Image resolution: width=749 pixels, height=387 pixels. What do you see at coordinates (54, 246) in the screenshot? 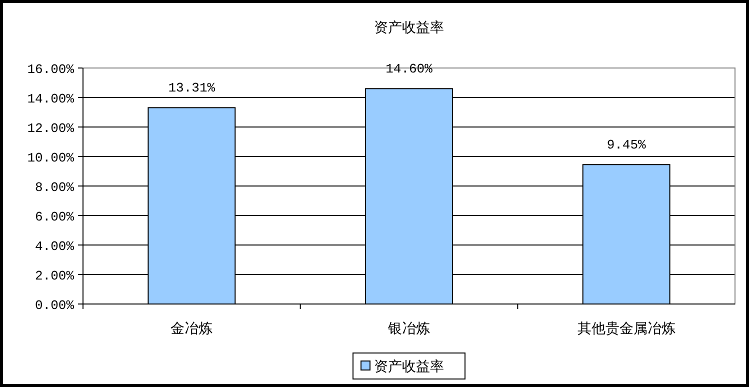
I see `y-tick-label: 4.00%` at bounding box center [54, 246].